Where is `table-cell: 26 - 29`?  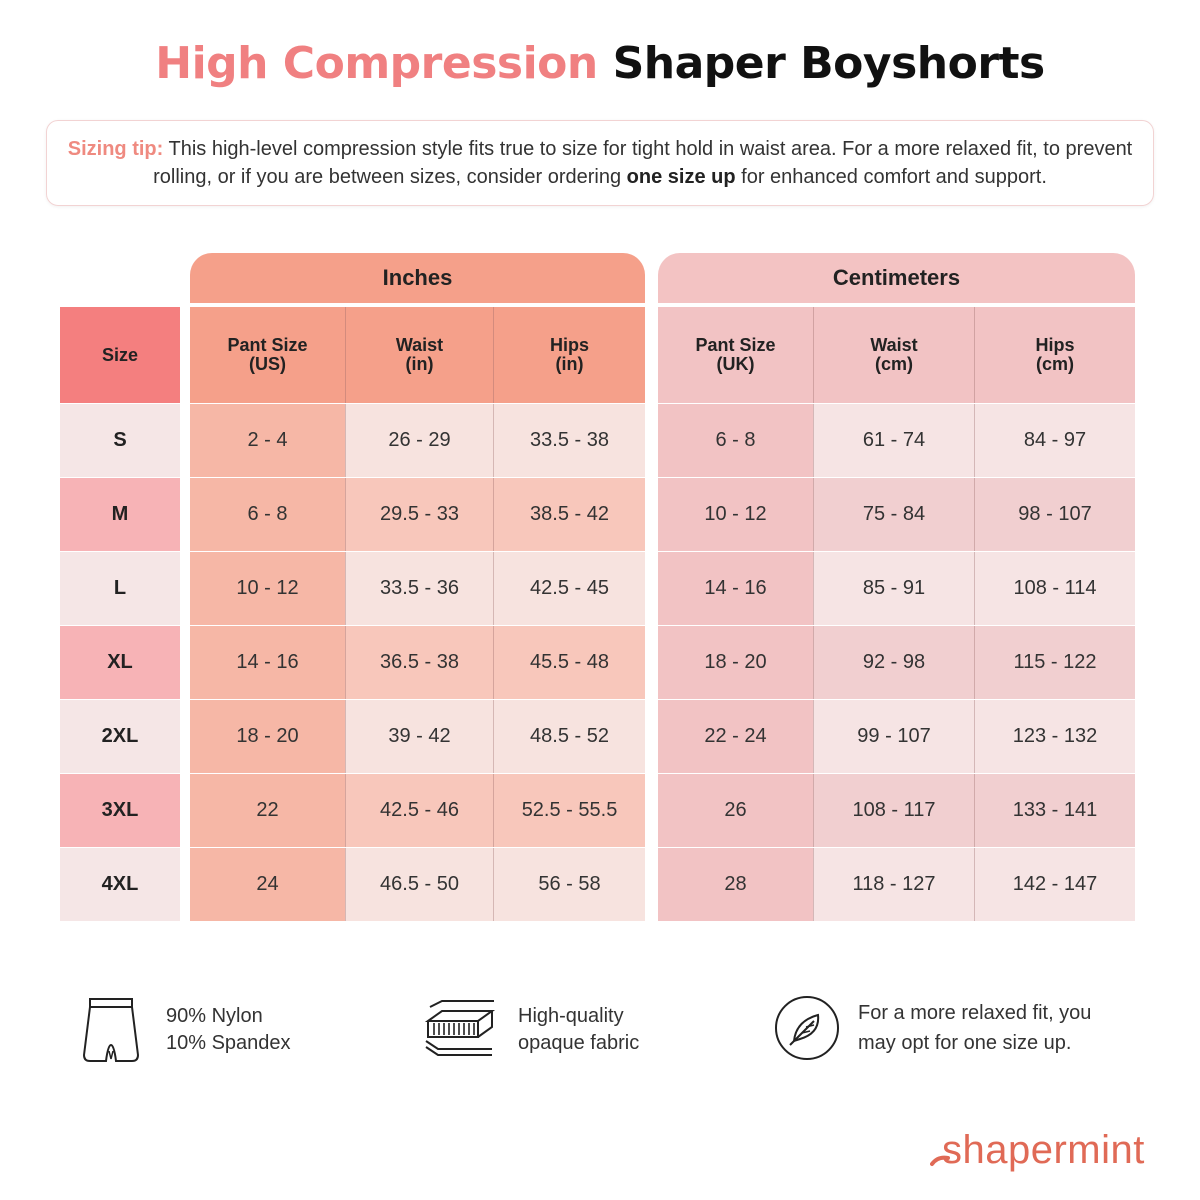 table-cell: 26 - 29 is located at coordinates (419, 440).